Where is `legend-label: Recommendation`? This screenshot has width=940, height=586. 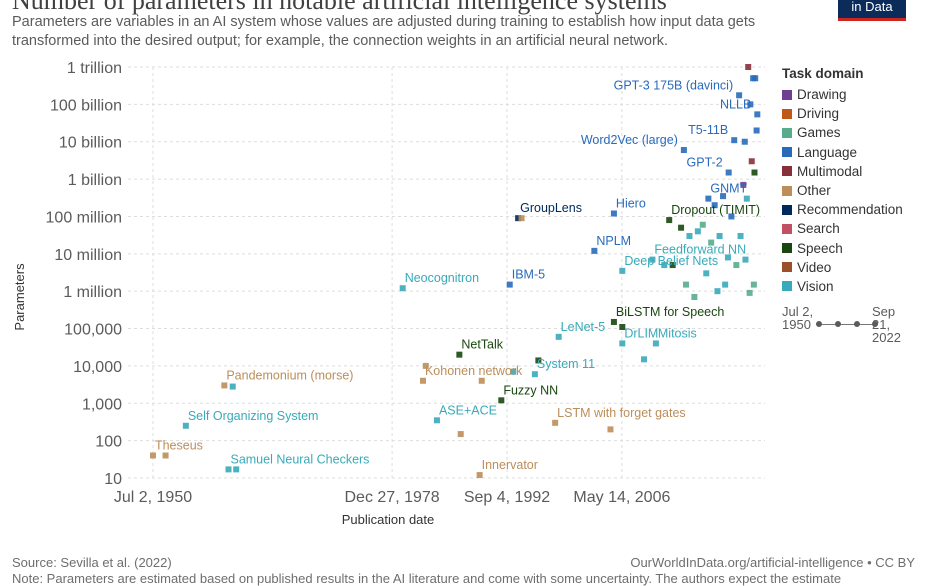 legend-label: Recommendation is located at coordinates (850, 210).